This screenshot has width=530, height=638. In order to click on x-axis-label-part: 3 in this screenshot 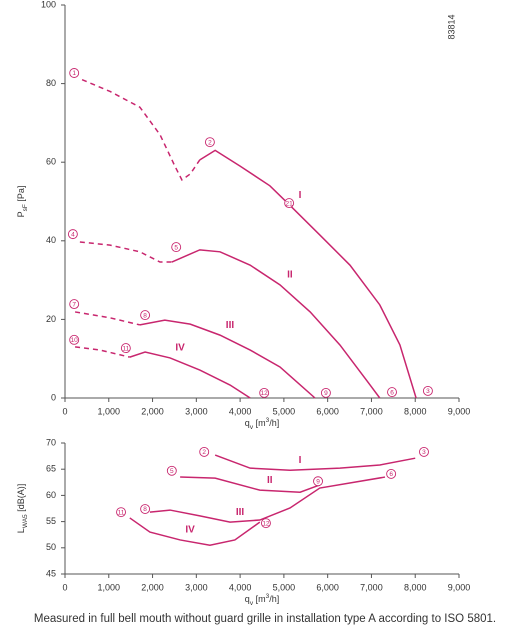, I will do `click(268, 596)`.